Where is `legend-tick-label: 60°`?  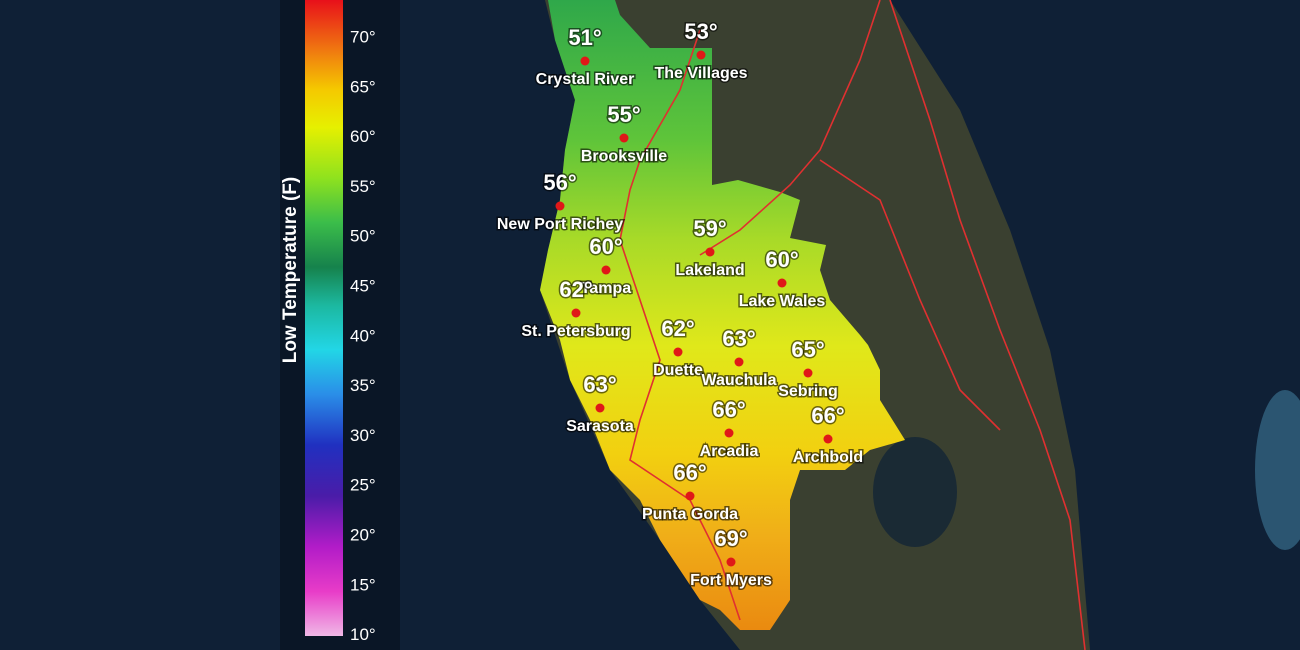
legend-tick-label: 60° is located at coordinates (363, 136).